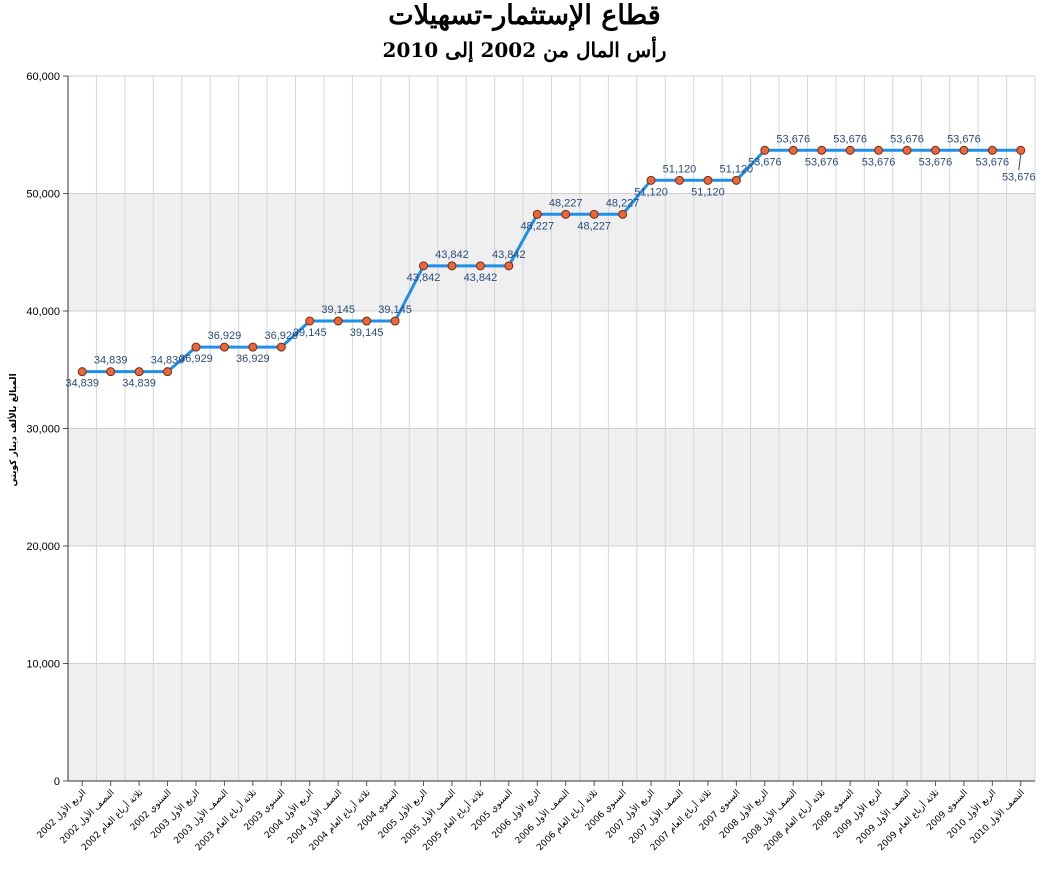 The image size is (1049, 872). Describe the element at coordinates (524, 15) in the screenshot. I see `chart-title: قطاع الإستثمار-تسهيلات` at that location.